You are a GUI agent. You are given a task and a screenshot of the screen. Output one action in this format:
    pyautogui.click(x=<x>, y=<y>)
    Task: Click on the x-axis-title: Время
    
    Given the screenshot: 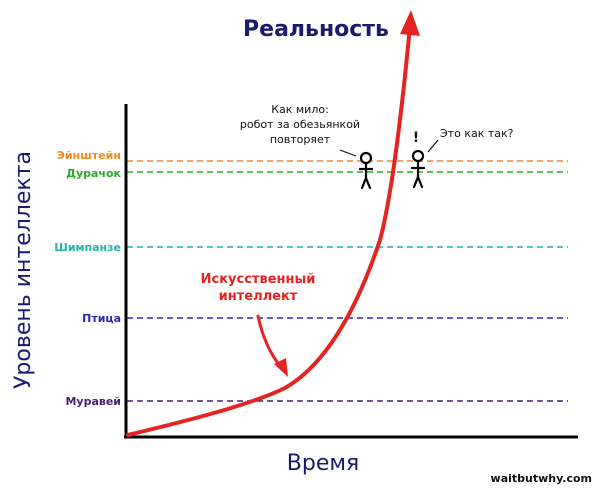 What is the action you would take?
    pyautogui.click(x=323, y=463)
    